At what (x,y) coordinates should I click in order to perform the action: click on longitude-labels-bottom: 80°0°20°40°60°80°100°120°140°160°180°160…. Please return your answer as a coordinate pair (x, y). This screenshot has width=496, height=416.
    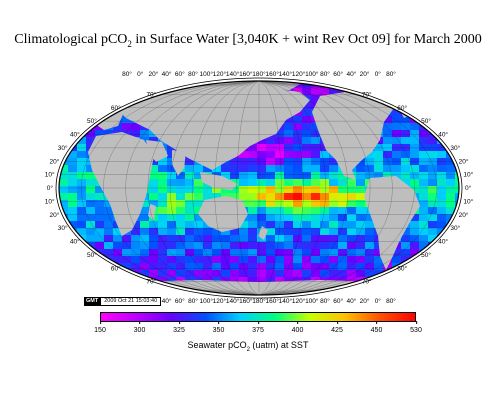
    Looking at the image, I should click on (259, 301).